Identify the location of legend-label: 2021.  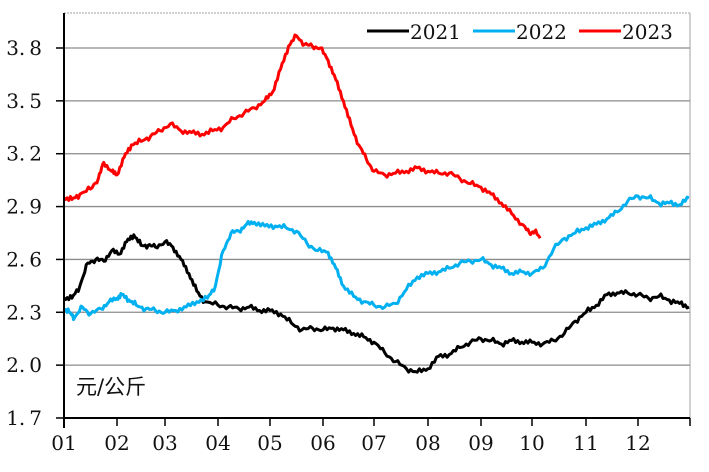
(435, 32).